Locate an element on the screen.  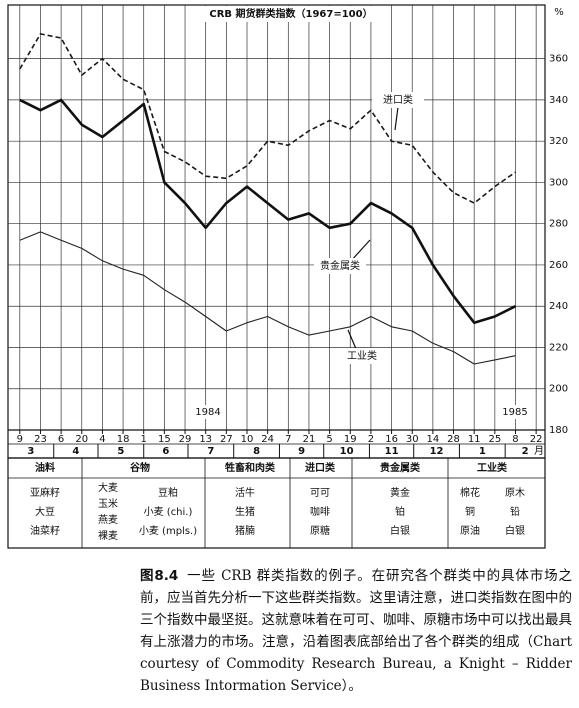
month-label: 11 is located at coordinates (392, 451).